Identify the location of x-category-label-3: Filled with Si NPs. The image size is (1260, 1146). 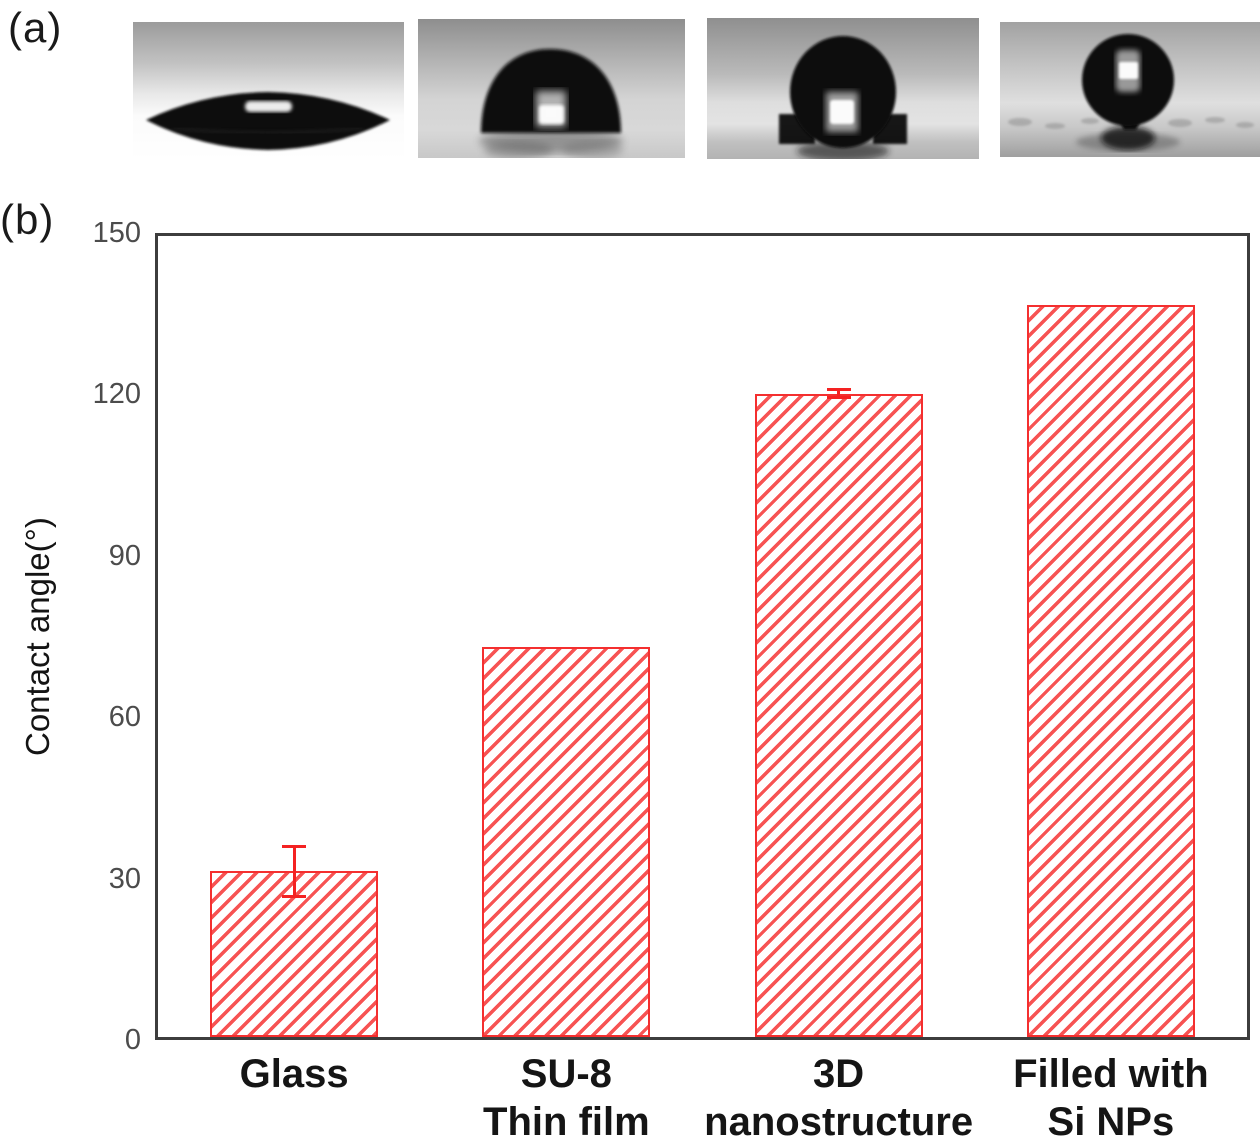
(1111, 1098).